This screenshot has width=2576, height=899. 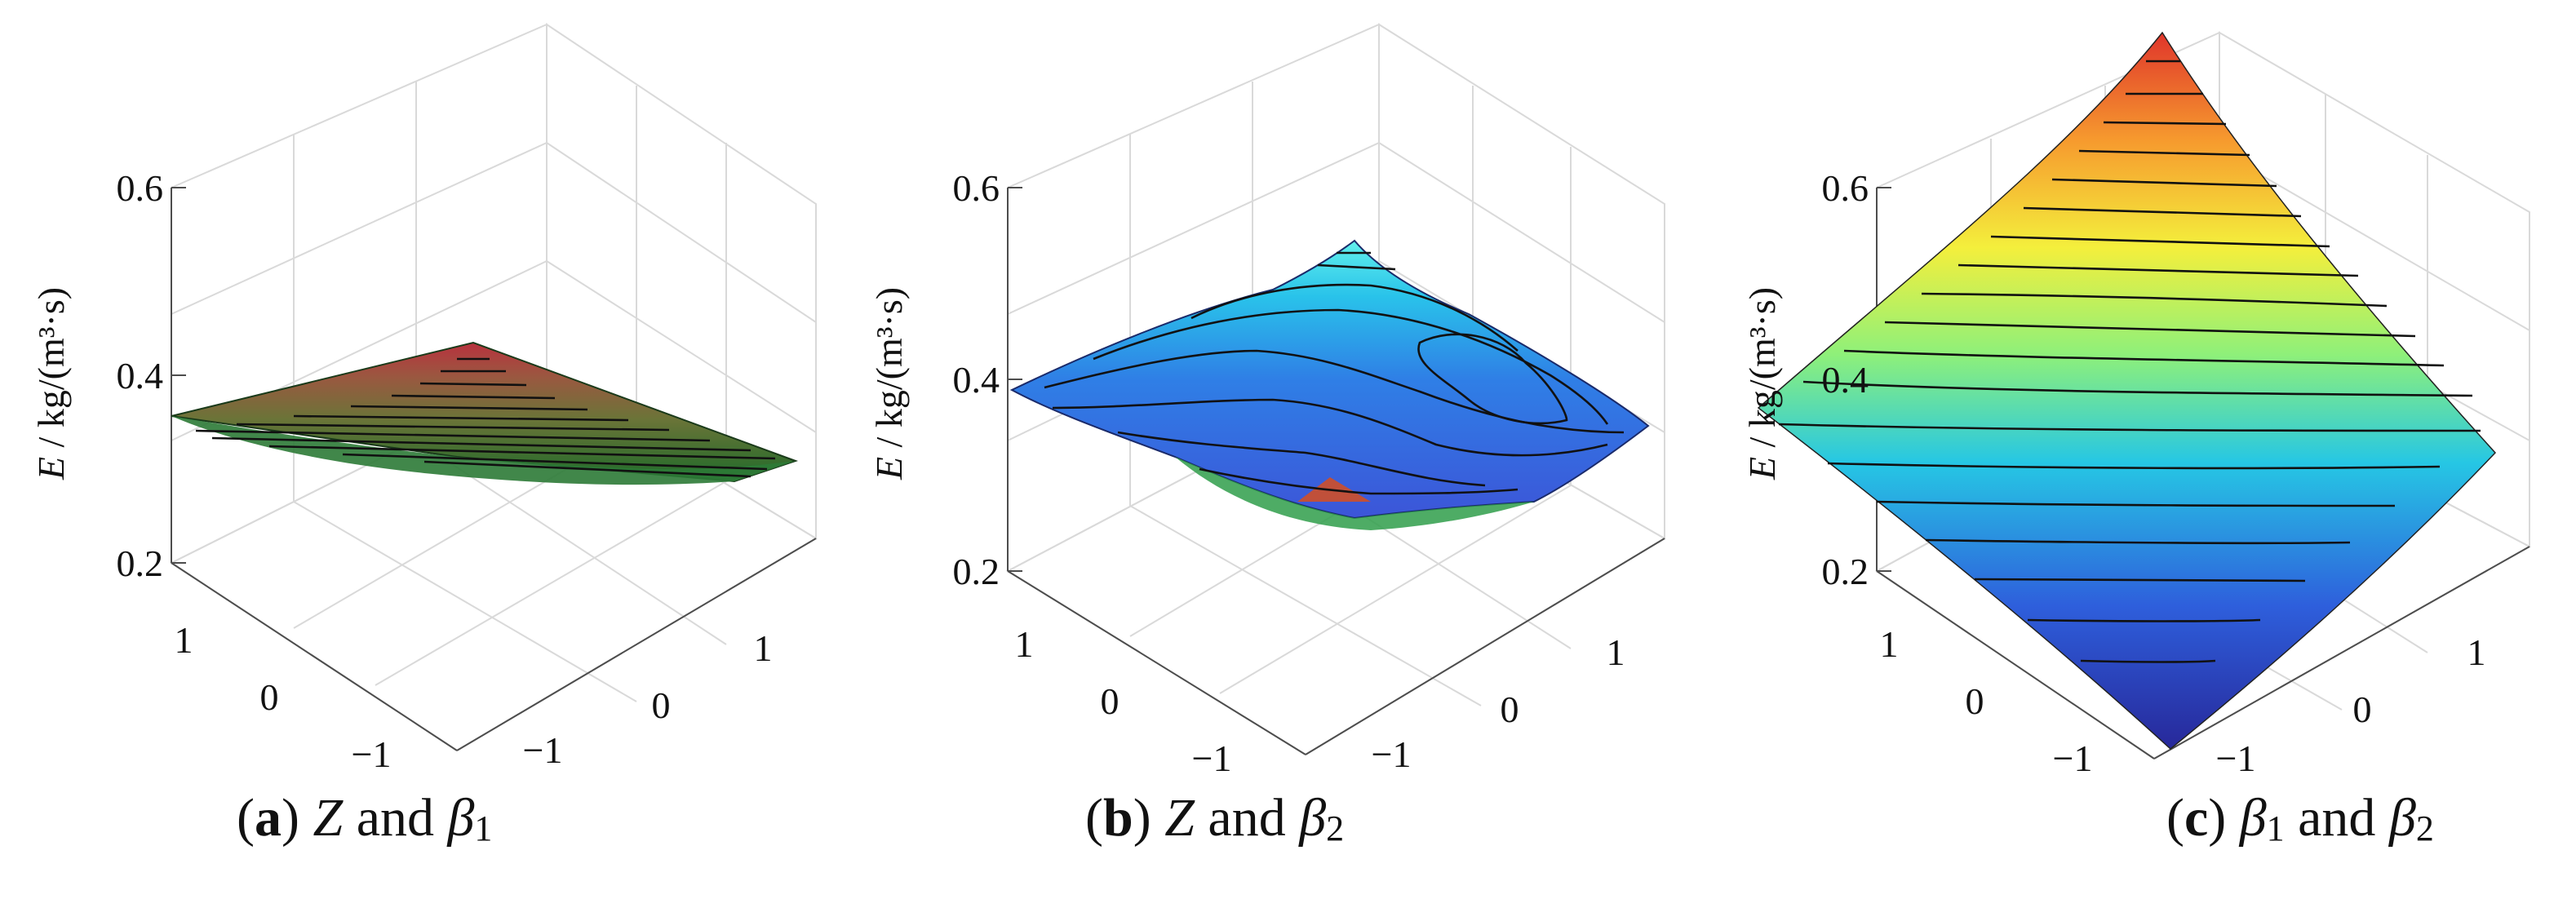 I want to click on y-tick-labels-c: −1 0 1, so click(x=2351, y=705).